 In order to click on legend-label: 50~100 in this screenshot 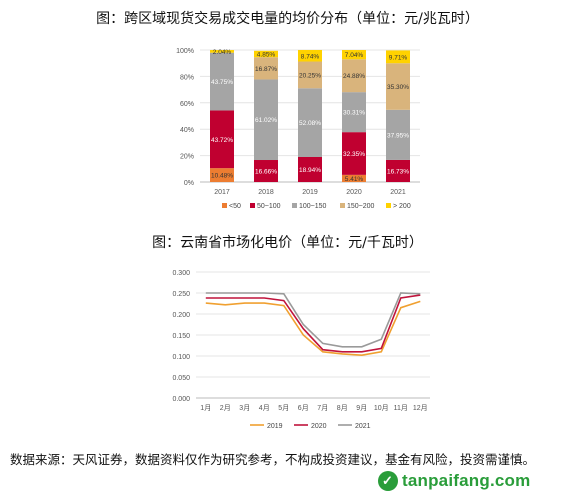, I will do `click(269, 206)`.